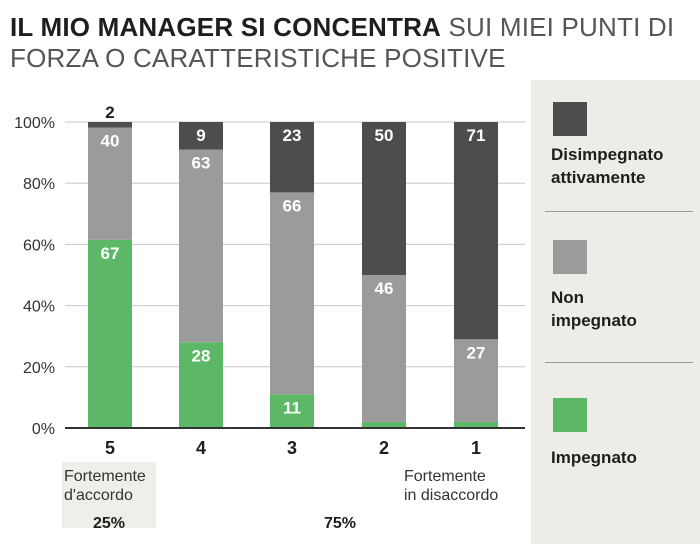 This screenshot has height=544, width=700. What do you see at coordinates (43, 429) in the screenshot?
I see `y-tick-label: 0%` at bounding box center [43, 429].